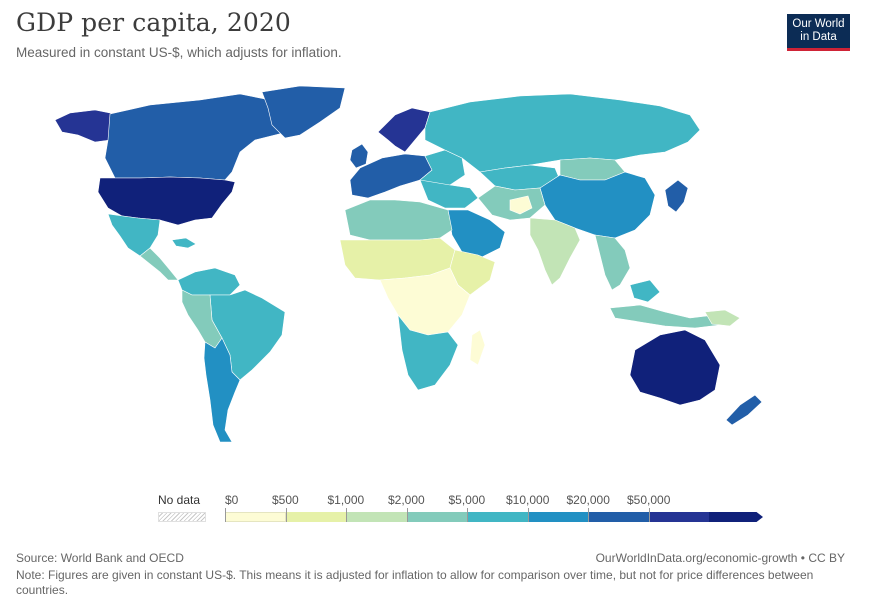  What do you see at coordinates (435, 506) in the screenshot?
I see `color-legend: No data` at bounding box center [435, 506].